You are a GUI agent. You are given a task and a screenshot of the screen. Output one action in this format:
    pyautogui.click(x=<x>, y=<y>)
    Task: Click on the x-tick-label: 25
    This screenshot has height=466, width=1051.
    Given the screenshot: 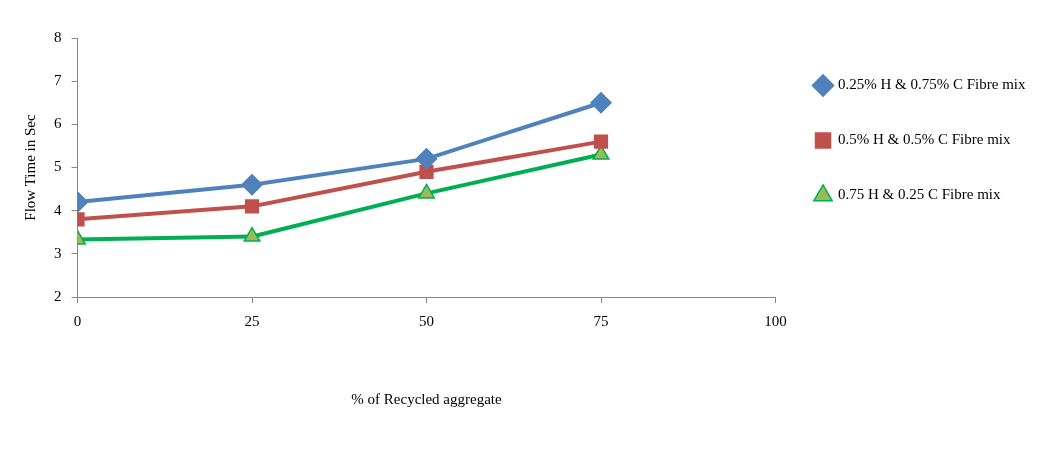 What is the action you would take?
    pyautogui.click(x=252, y=320)
    